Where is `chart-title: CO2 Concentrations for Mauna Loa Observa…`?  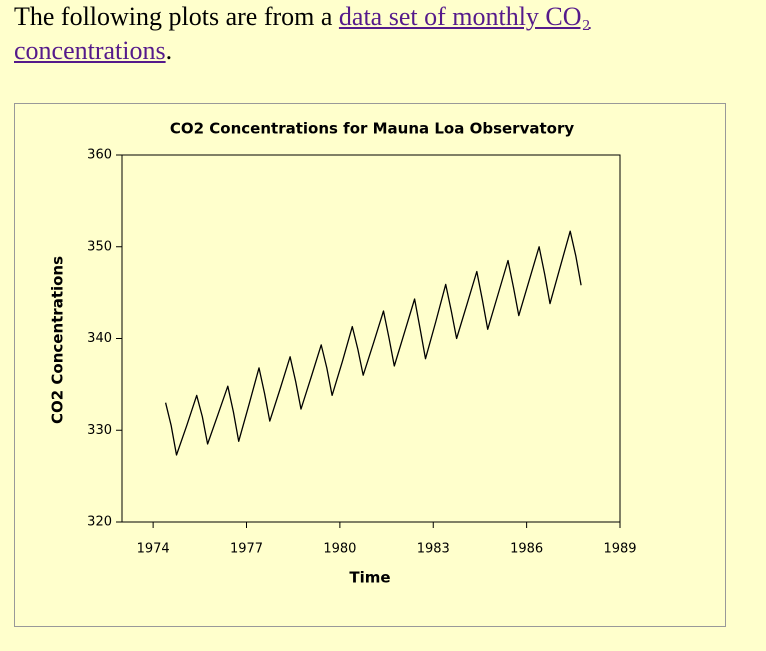
chart-title: CO2 Concentrations for Mauna Loa Observa… is located at coordinates (372, 129).